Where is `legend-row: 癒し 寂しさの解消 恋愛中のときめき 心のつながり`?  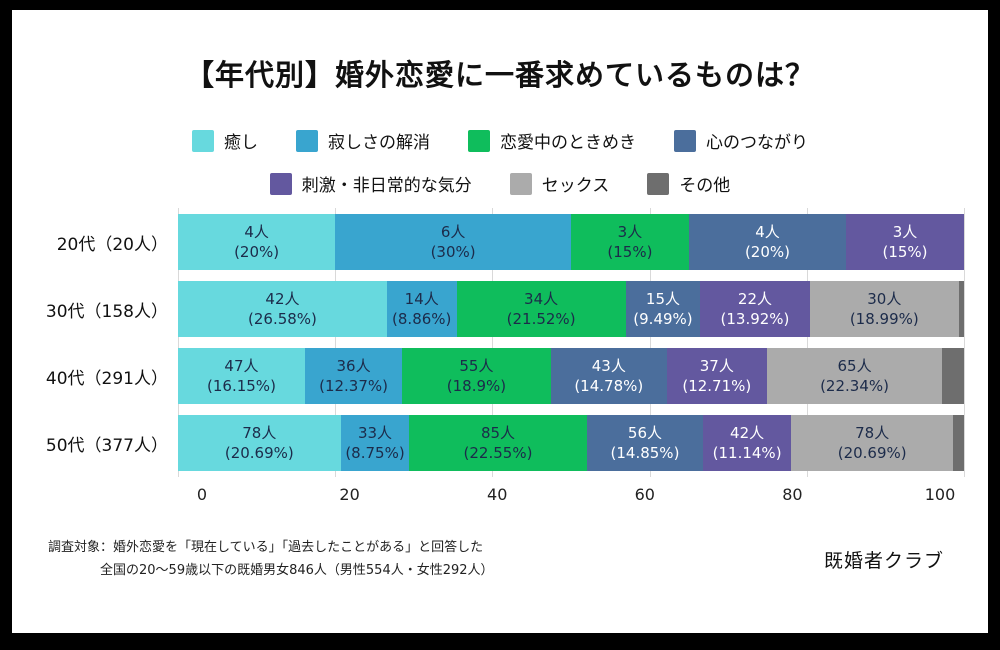 legend-row: 癒し 寂しさの解消 恋愛中のときめき 心のつながり is located at coordinates (500, 140).